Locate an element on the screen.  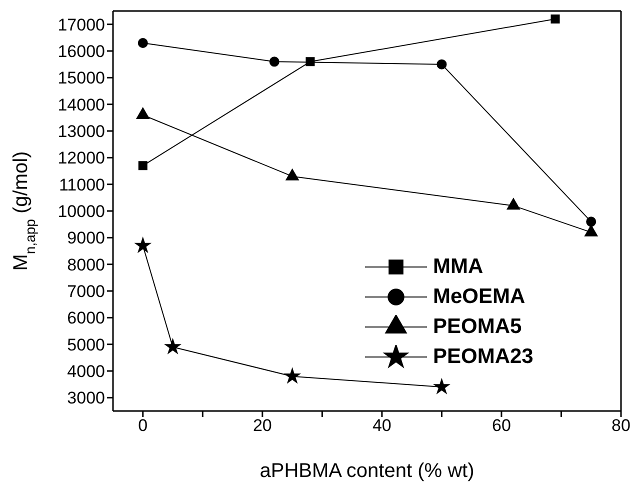
legend-label: PEOMA5 is located at coordinates (477, 327).